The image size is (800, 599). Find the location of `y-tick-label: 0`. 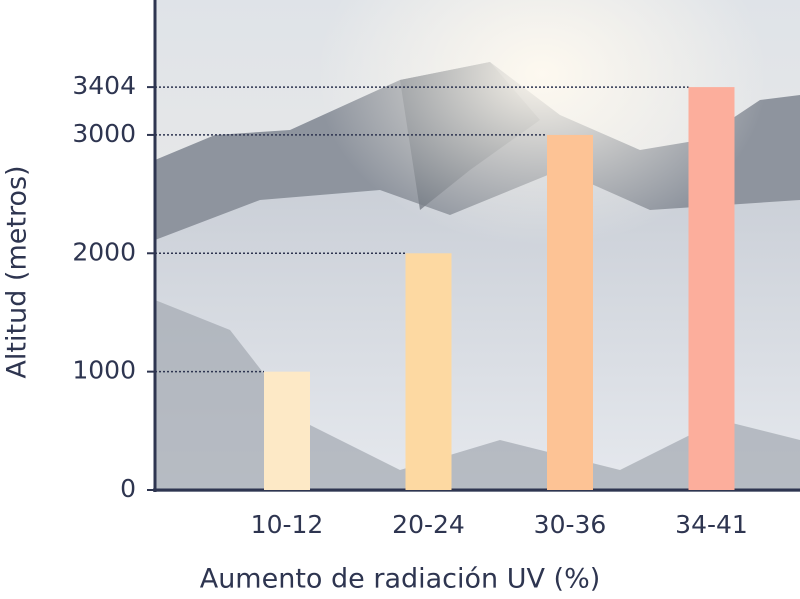

y-tick-label: 0 is located at coordinates (128, 488).